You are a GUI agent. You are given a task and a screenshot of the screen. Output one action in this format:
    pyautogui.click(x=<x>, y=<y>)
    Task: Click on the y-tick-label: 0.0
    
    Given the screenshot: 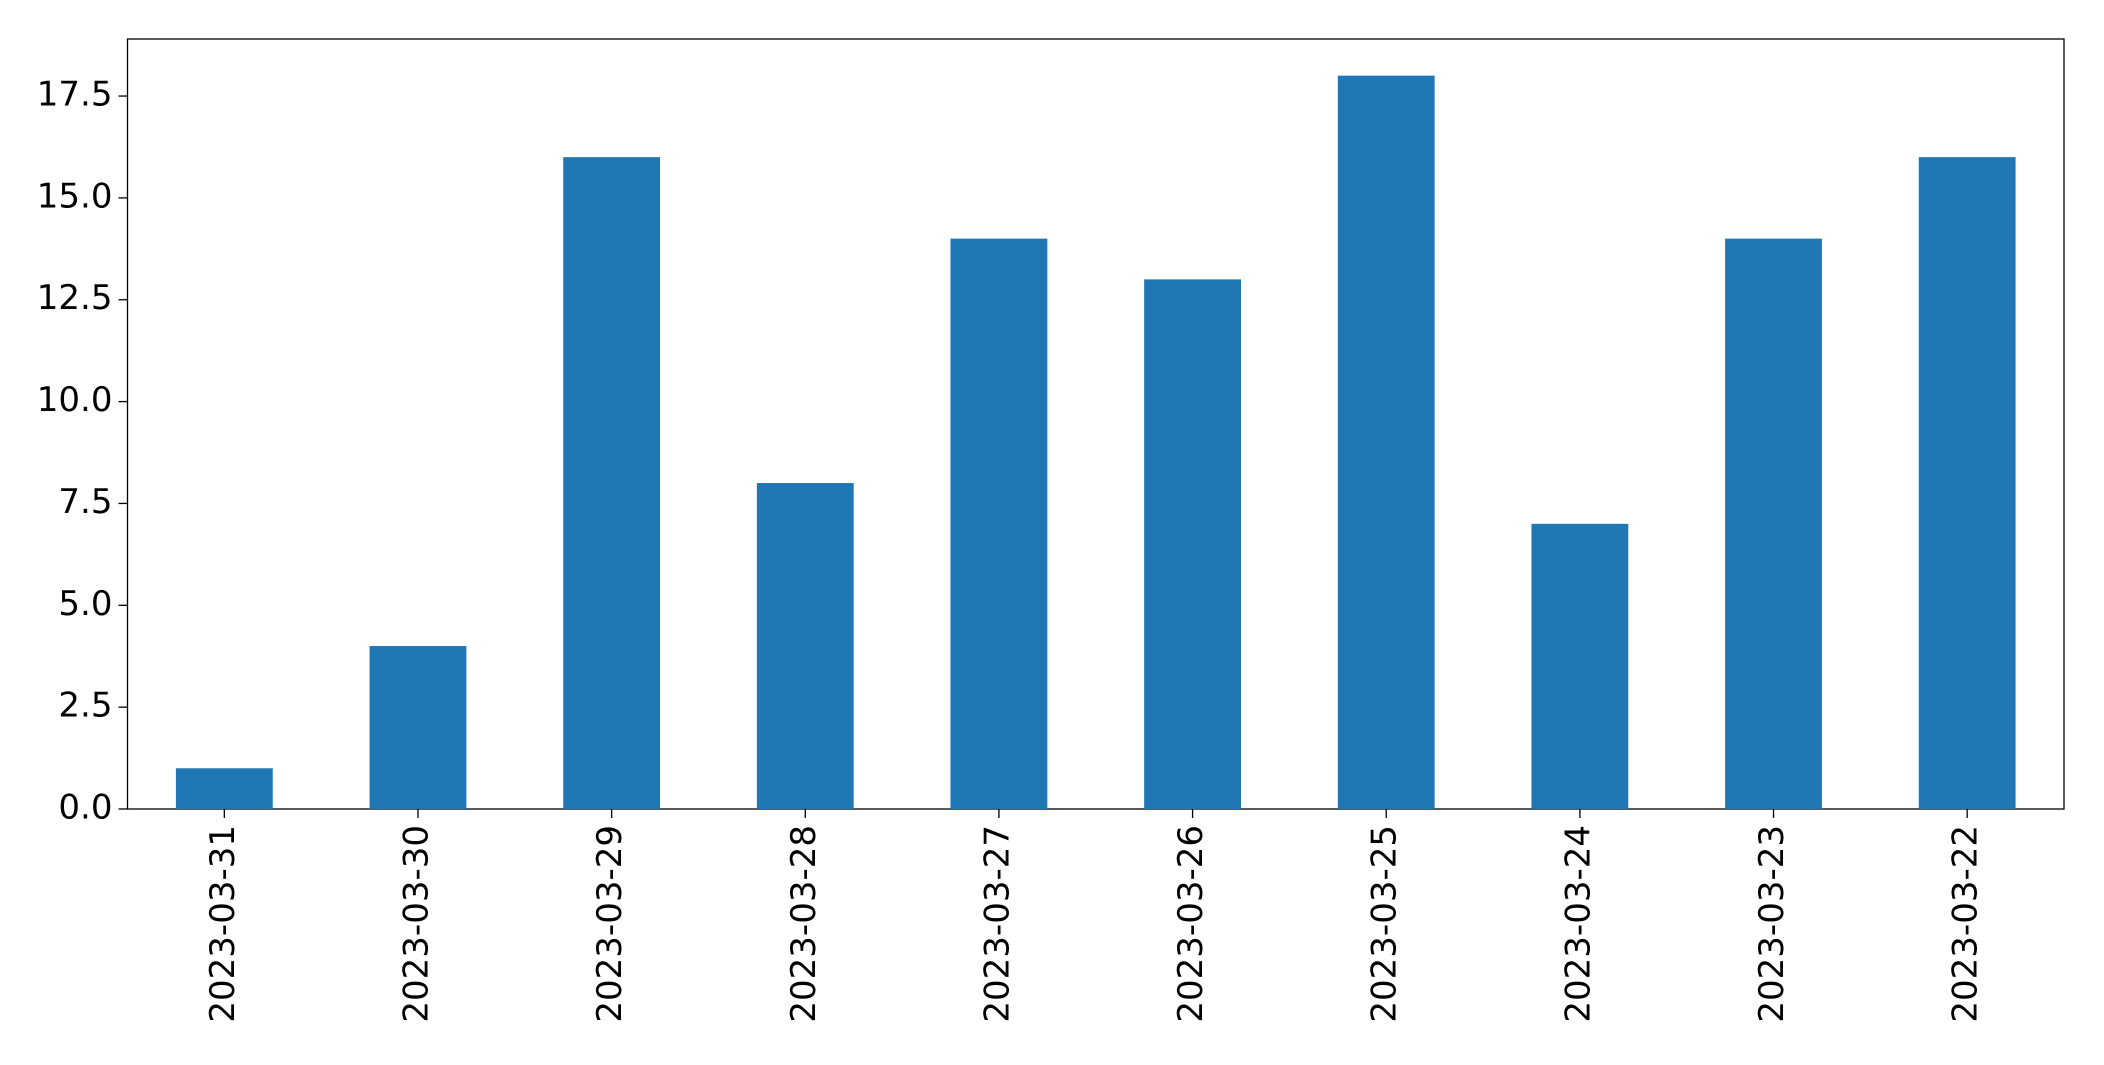 What is the action you would take?
    pyautogui.click(x=85, y=808)
    